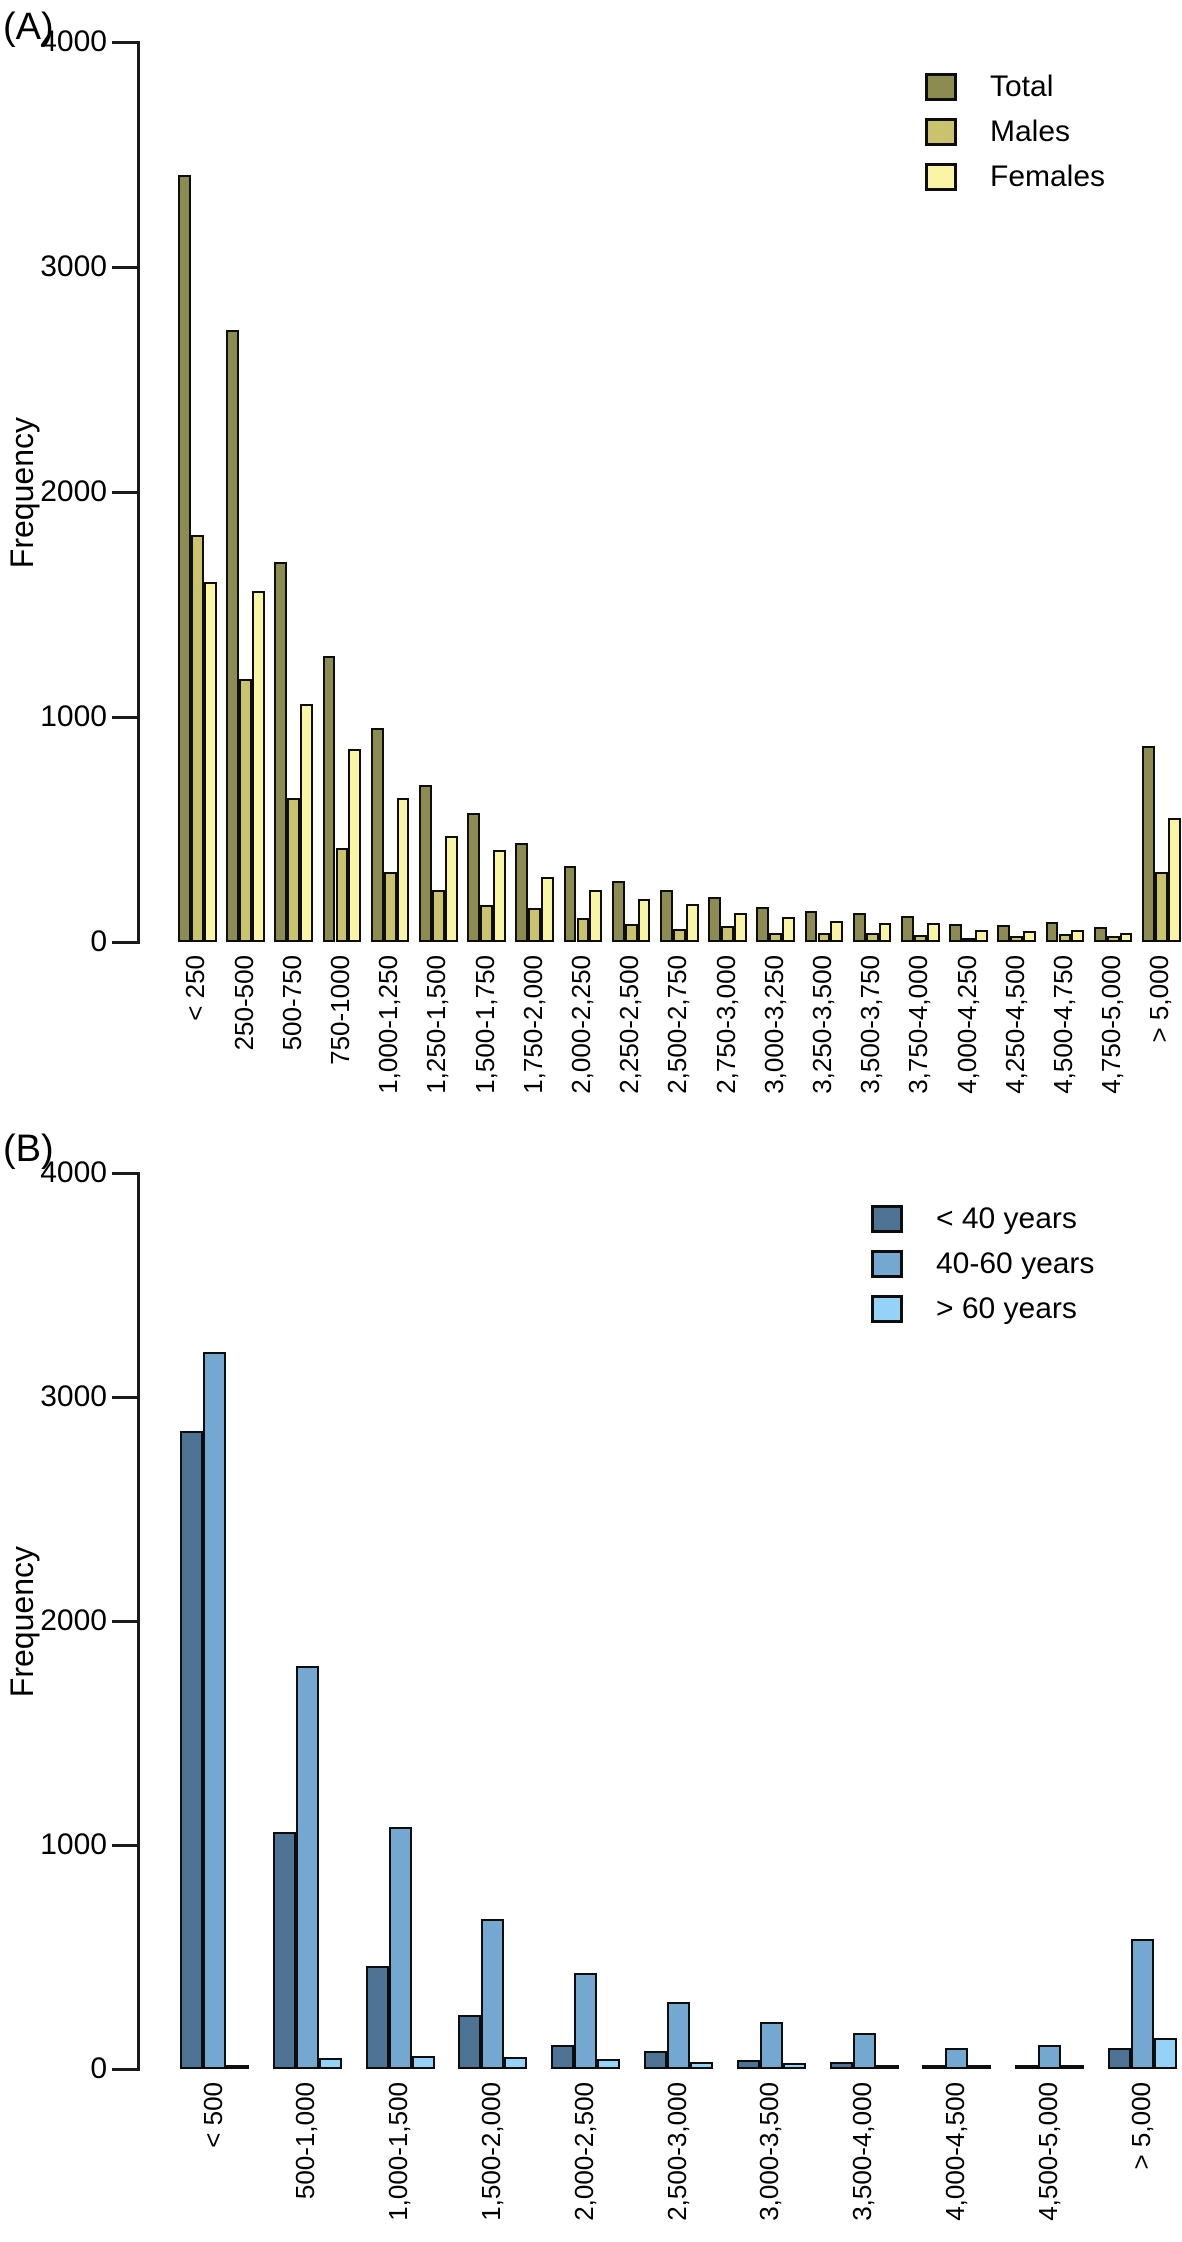 This screenshot has width=1182, height=2242. What do you see at coordinates (1048, 176) in the screenshot?
I see `legend-label-females: Females` at bounding box center [1048, 176].